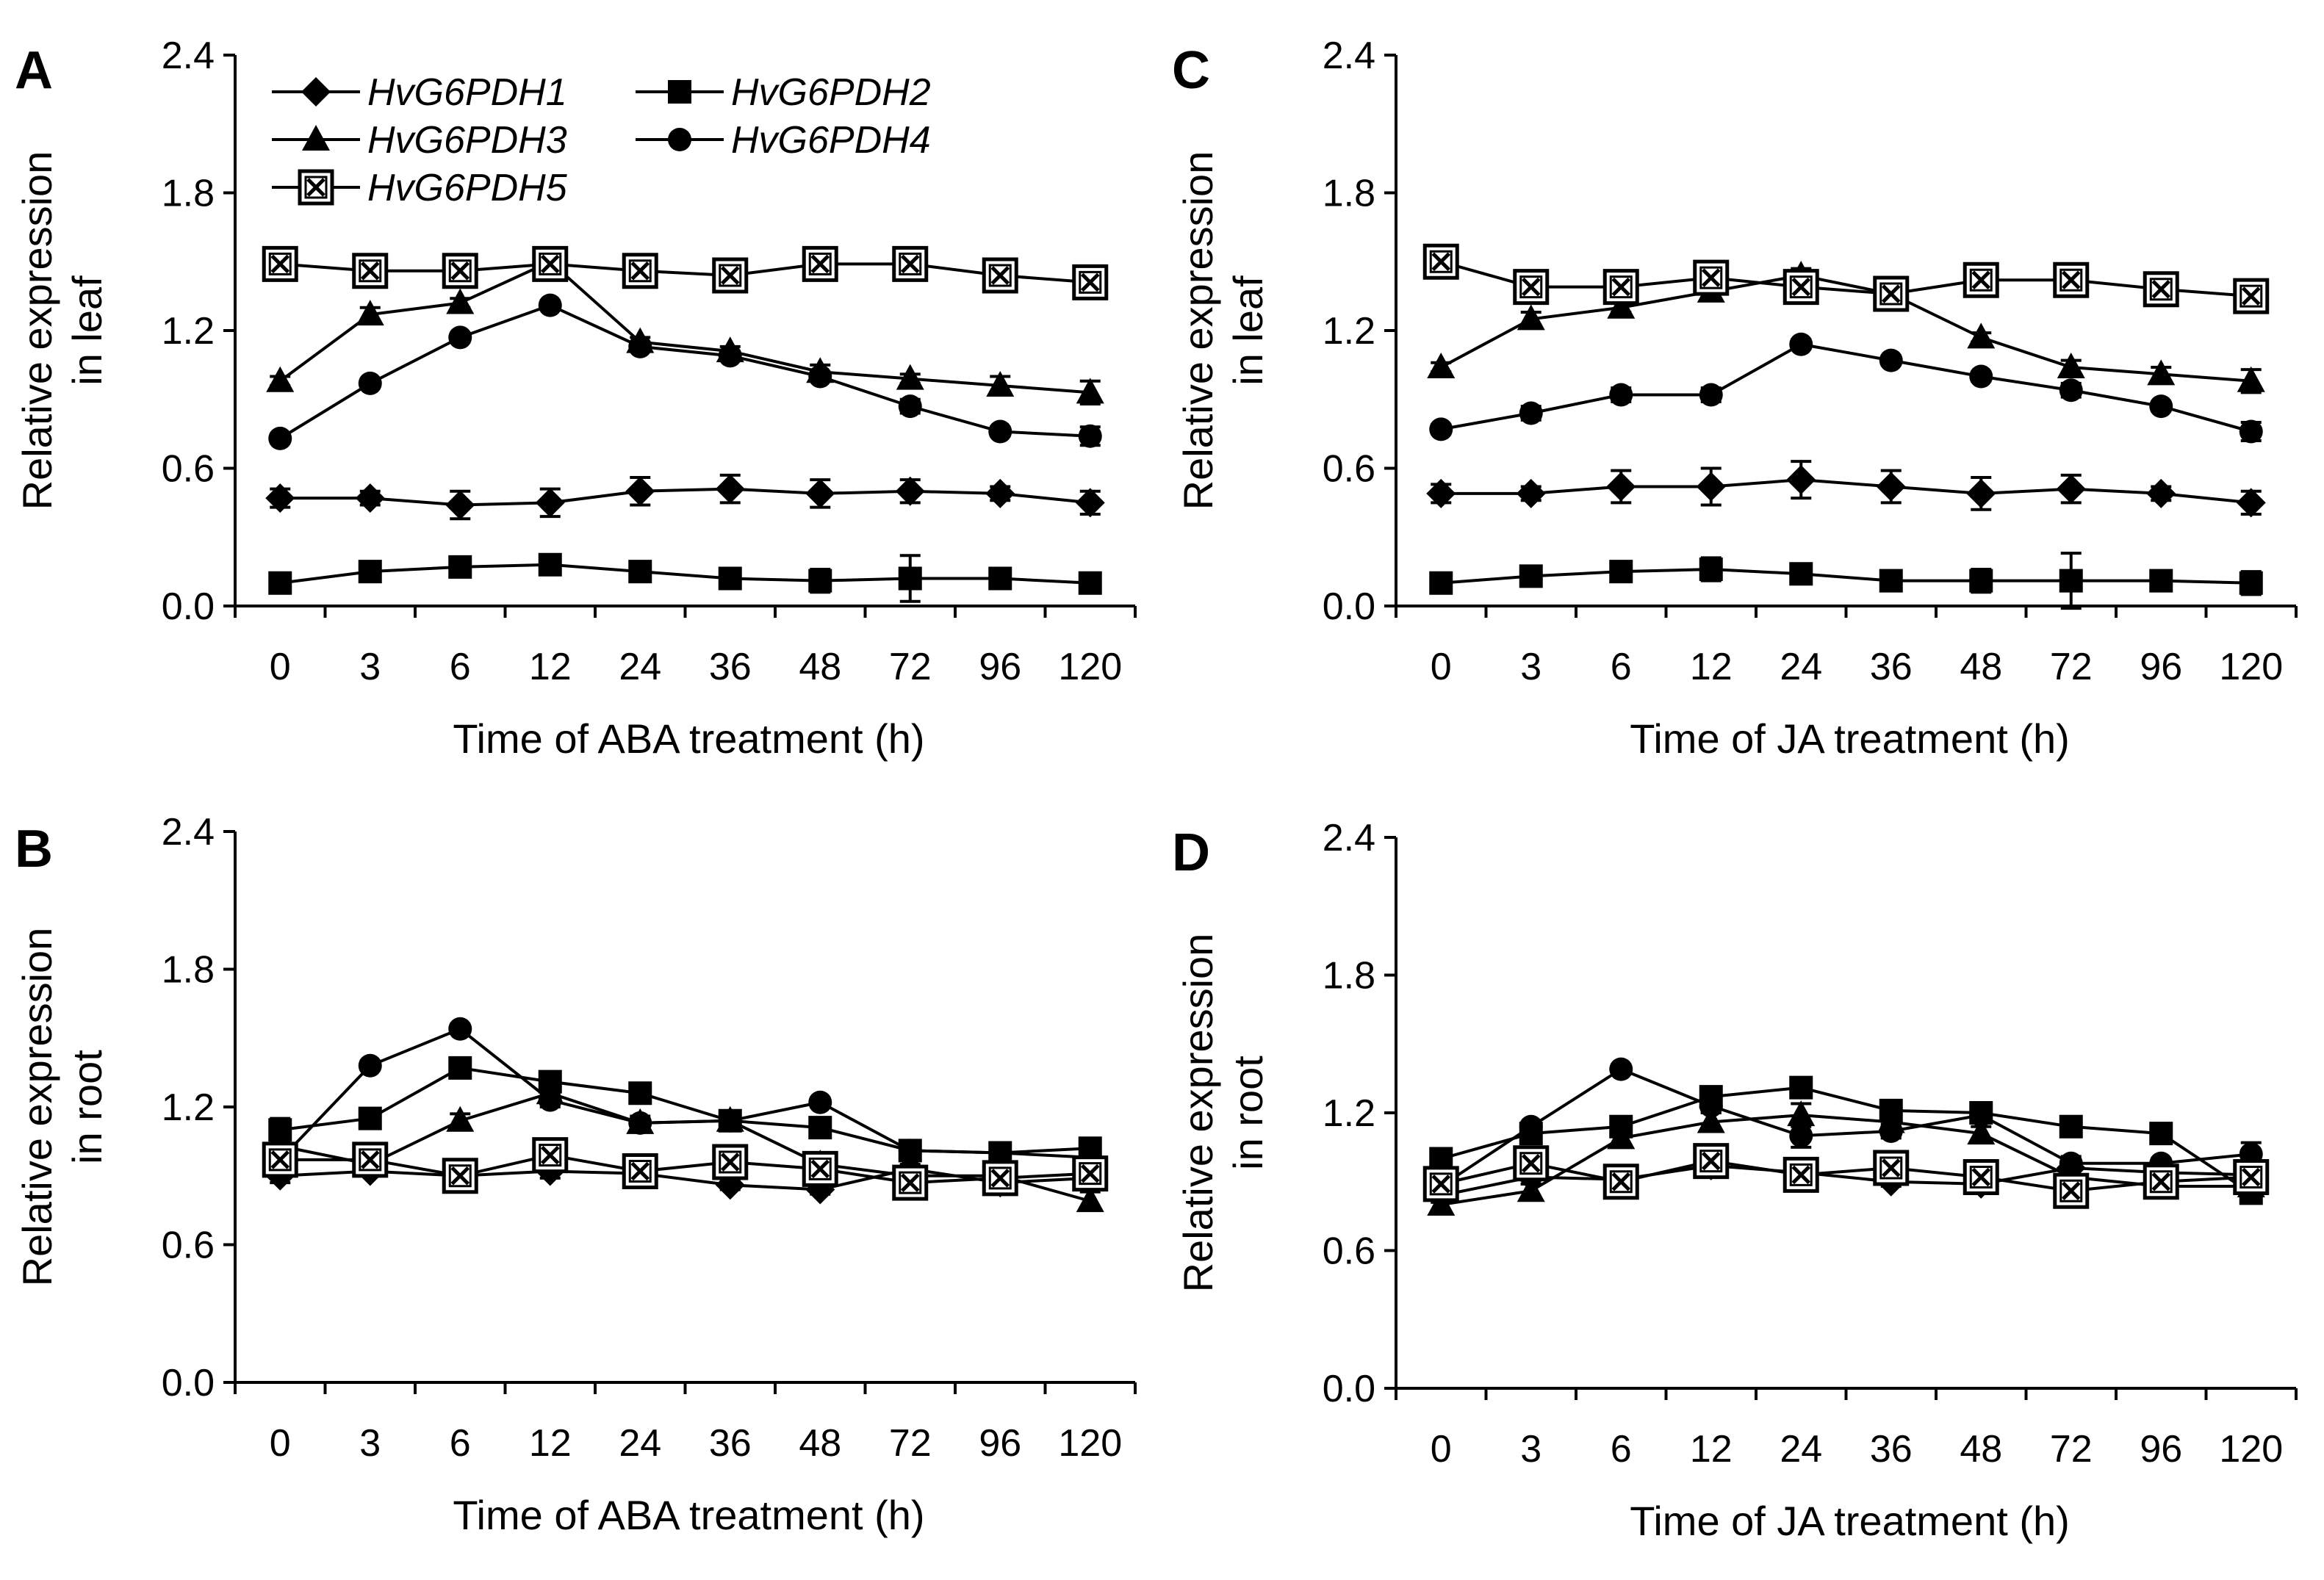  Describe the element at coordinates (37, 331) in the screenshot. I see `y-axis-title-line: Relative expression` at that location.